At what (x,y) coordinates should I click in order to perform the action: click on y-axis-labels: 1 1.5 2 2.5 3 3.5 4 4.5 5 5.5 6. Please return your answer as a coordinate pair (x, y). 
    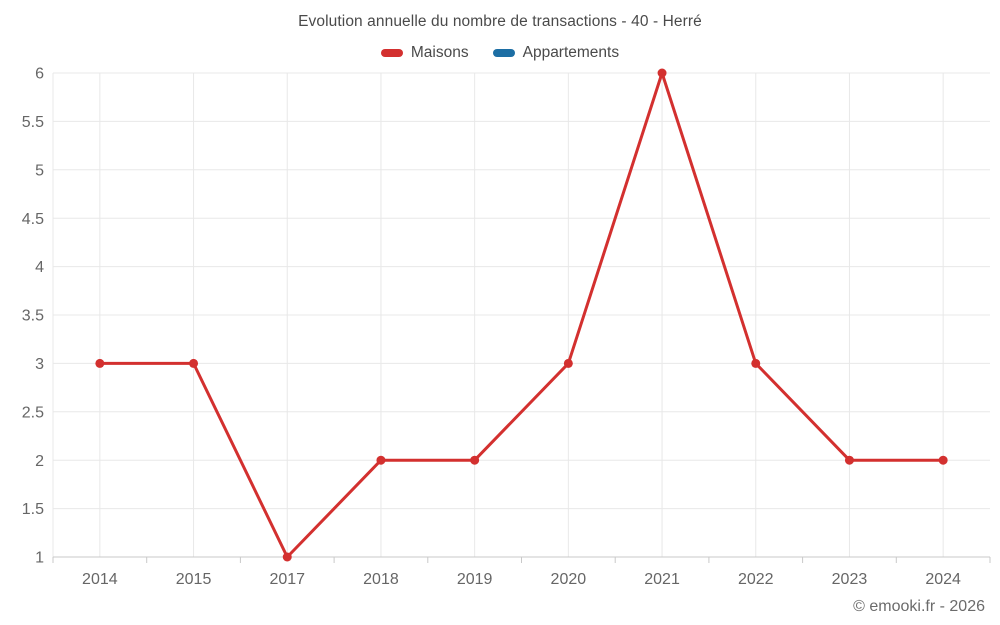
    Looking at the image, I should click on (33, 316).